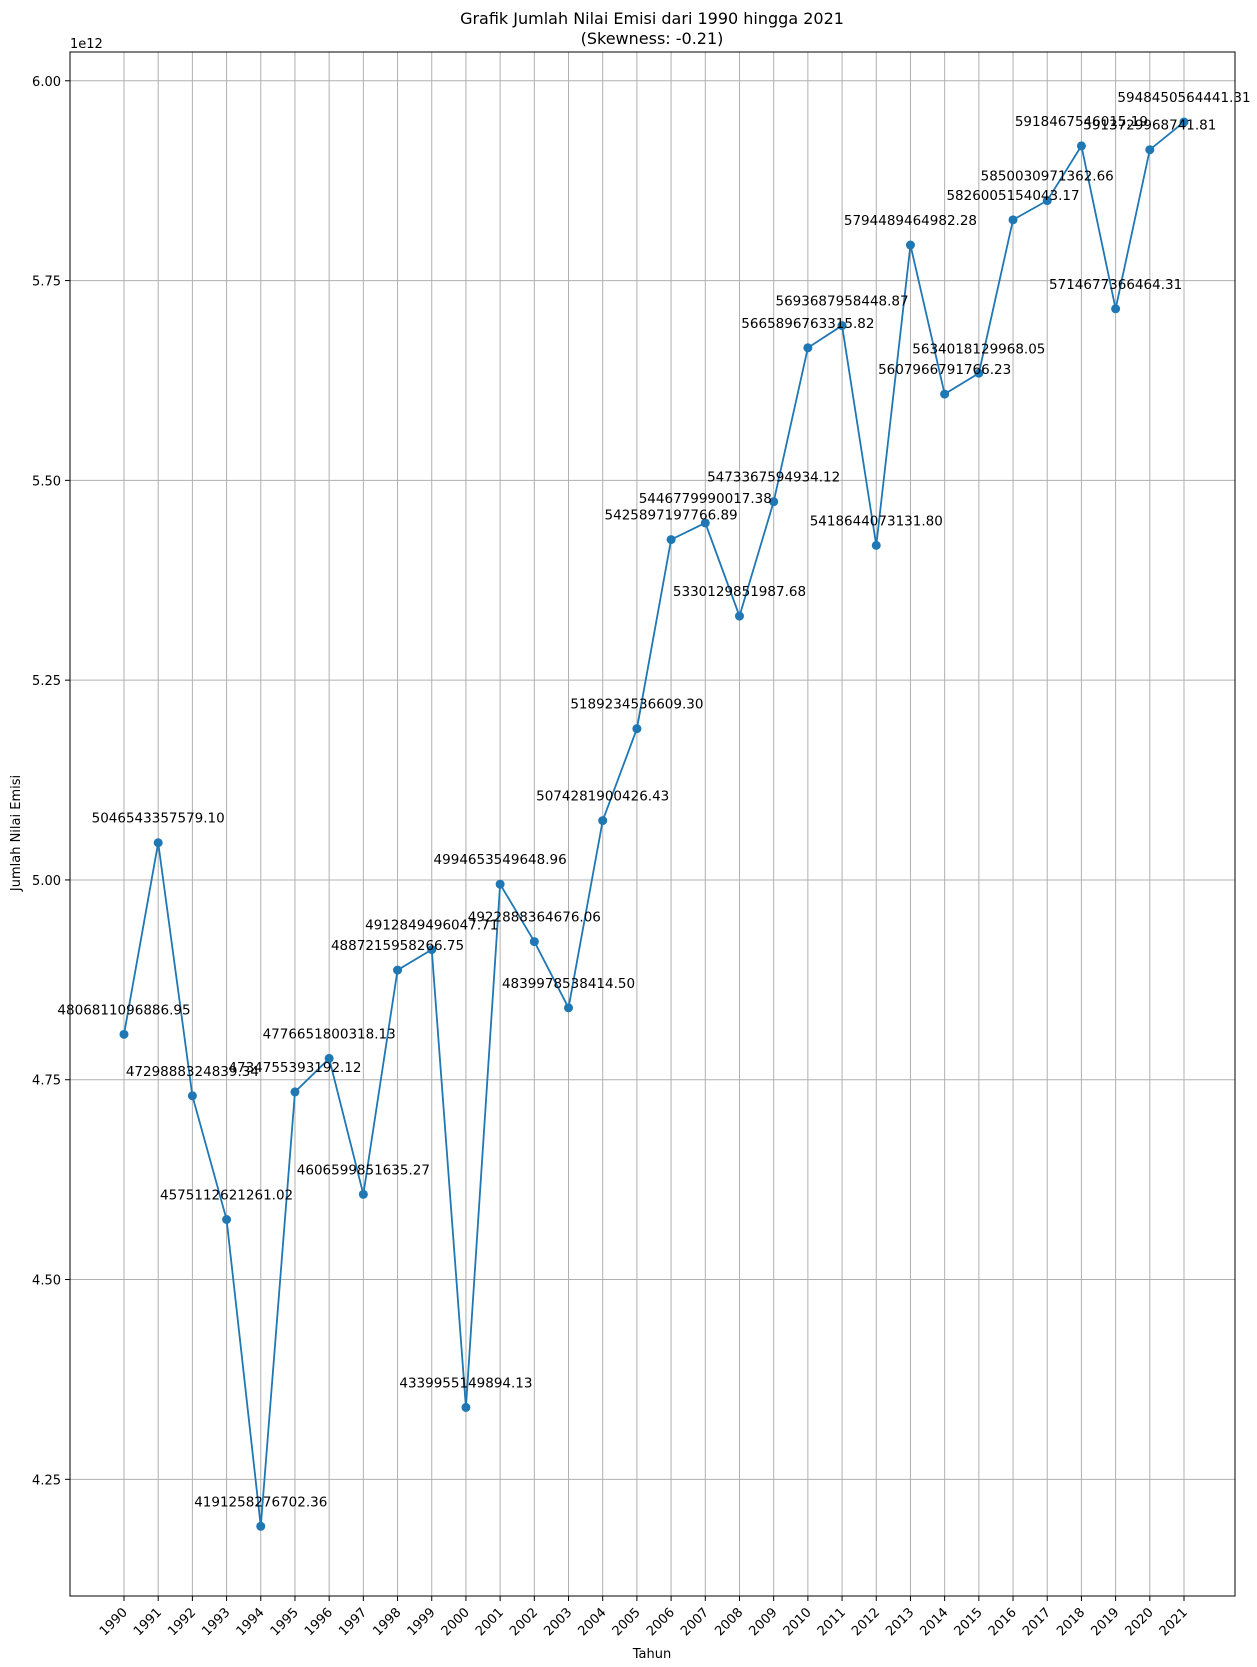  I want to click on data-label: 4339955149894.13, so click(465, 1383).